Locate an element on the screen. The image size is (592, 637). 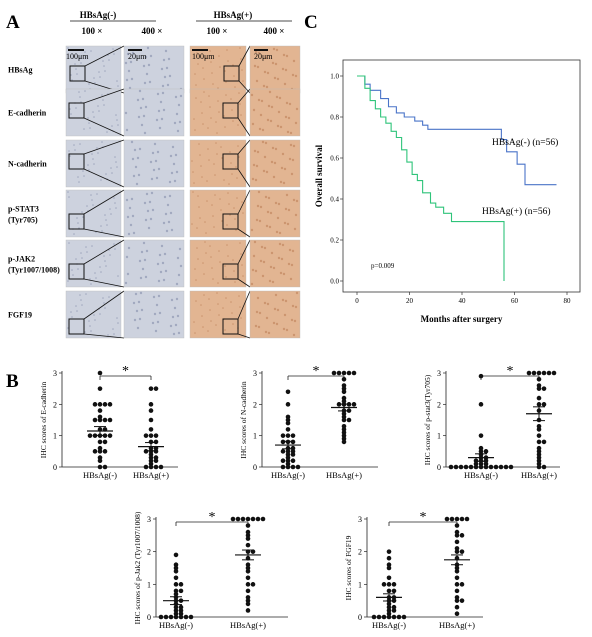
y-axis-label: Overall survival is located at coordinates (319, 175).